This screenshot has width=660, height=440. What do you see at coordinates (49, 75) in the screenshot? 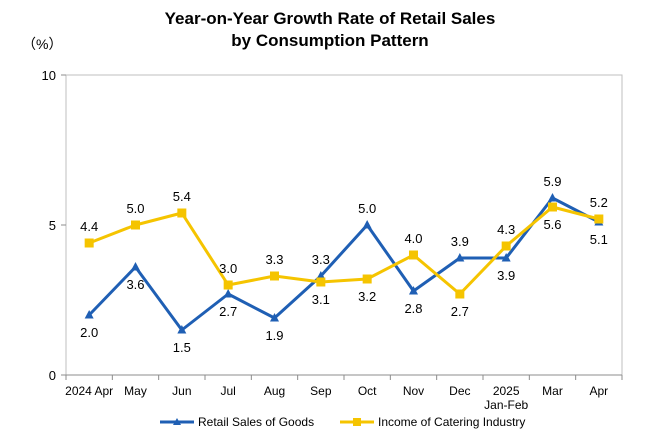
I see `y-tick-label: 10` at bounding box center [49, 75].